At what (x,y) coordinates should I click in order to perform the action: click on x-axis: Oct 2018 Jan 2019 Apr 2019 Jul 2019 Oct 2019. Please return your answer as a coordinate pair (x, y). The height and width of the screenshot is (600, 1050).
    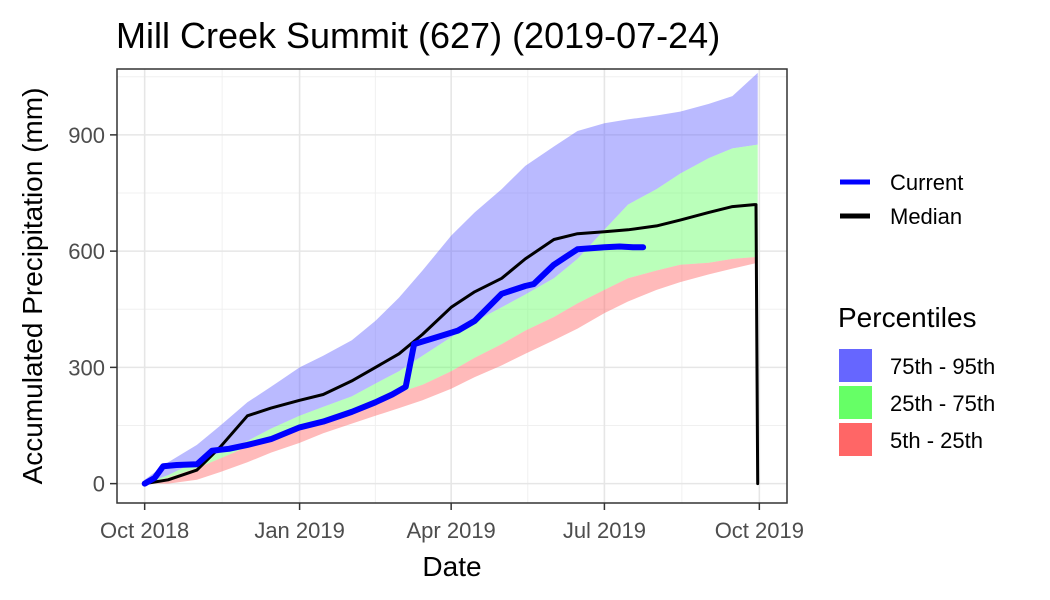
    Looking at the image, I should click on (452, 523).